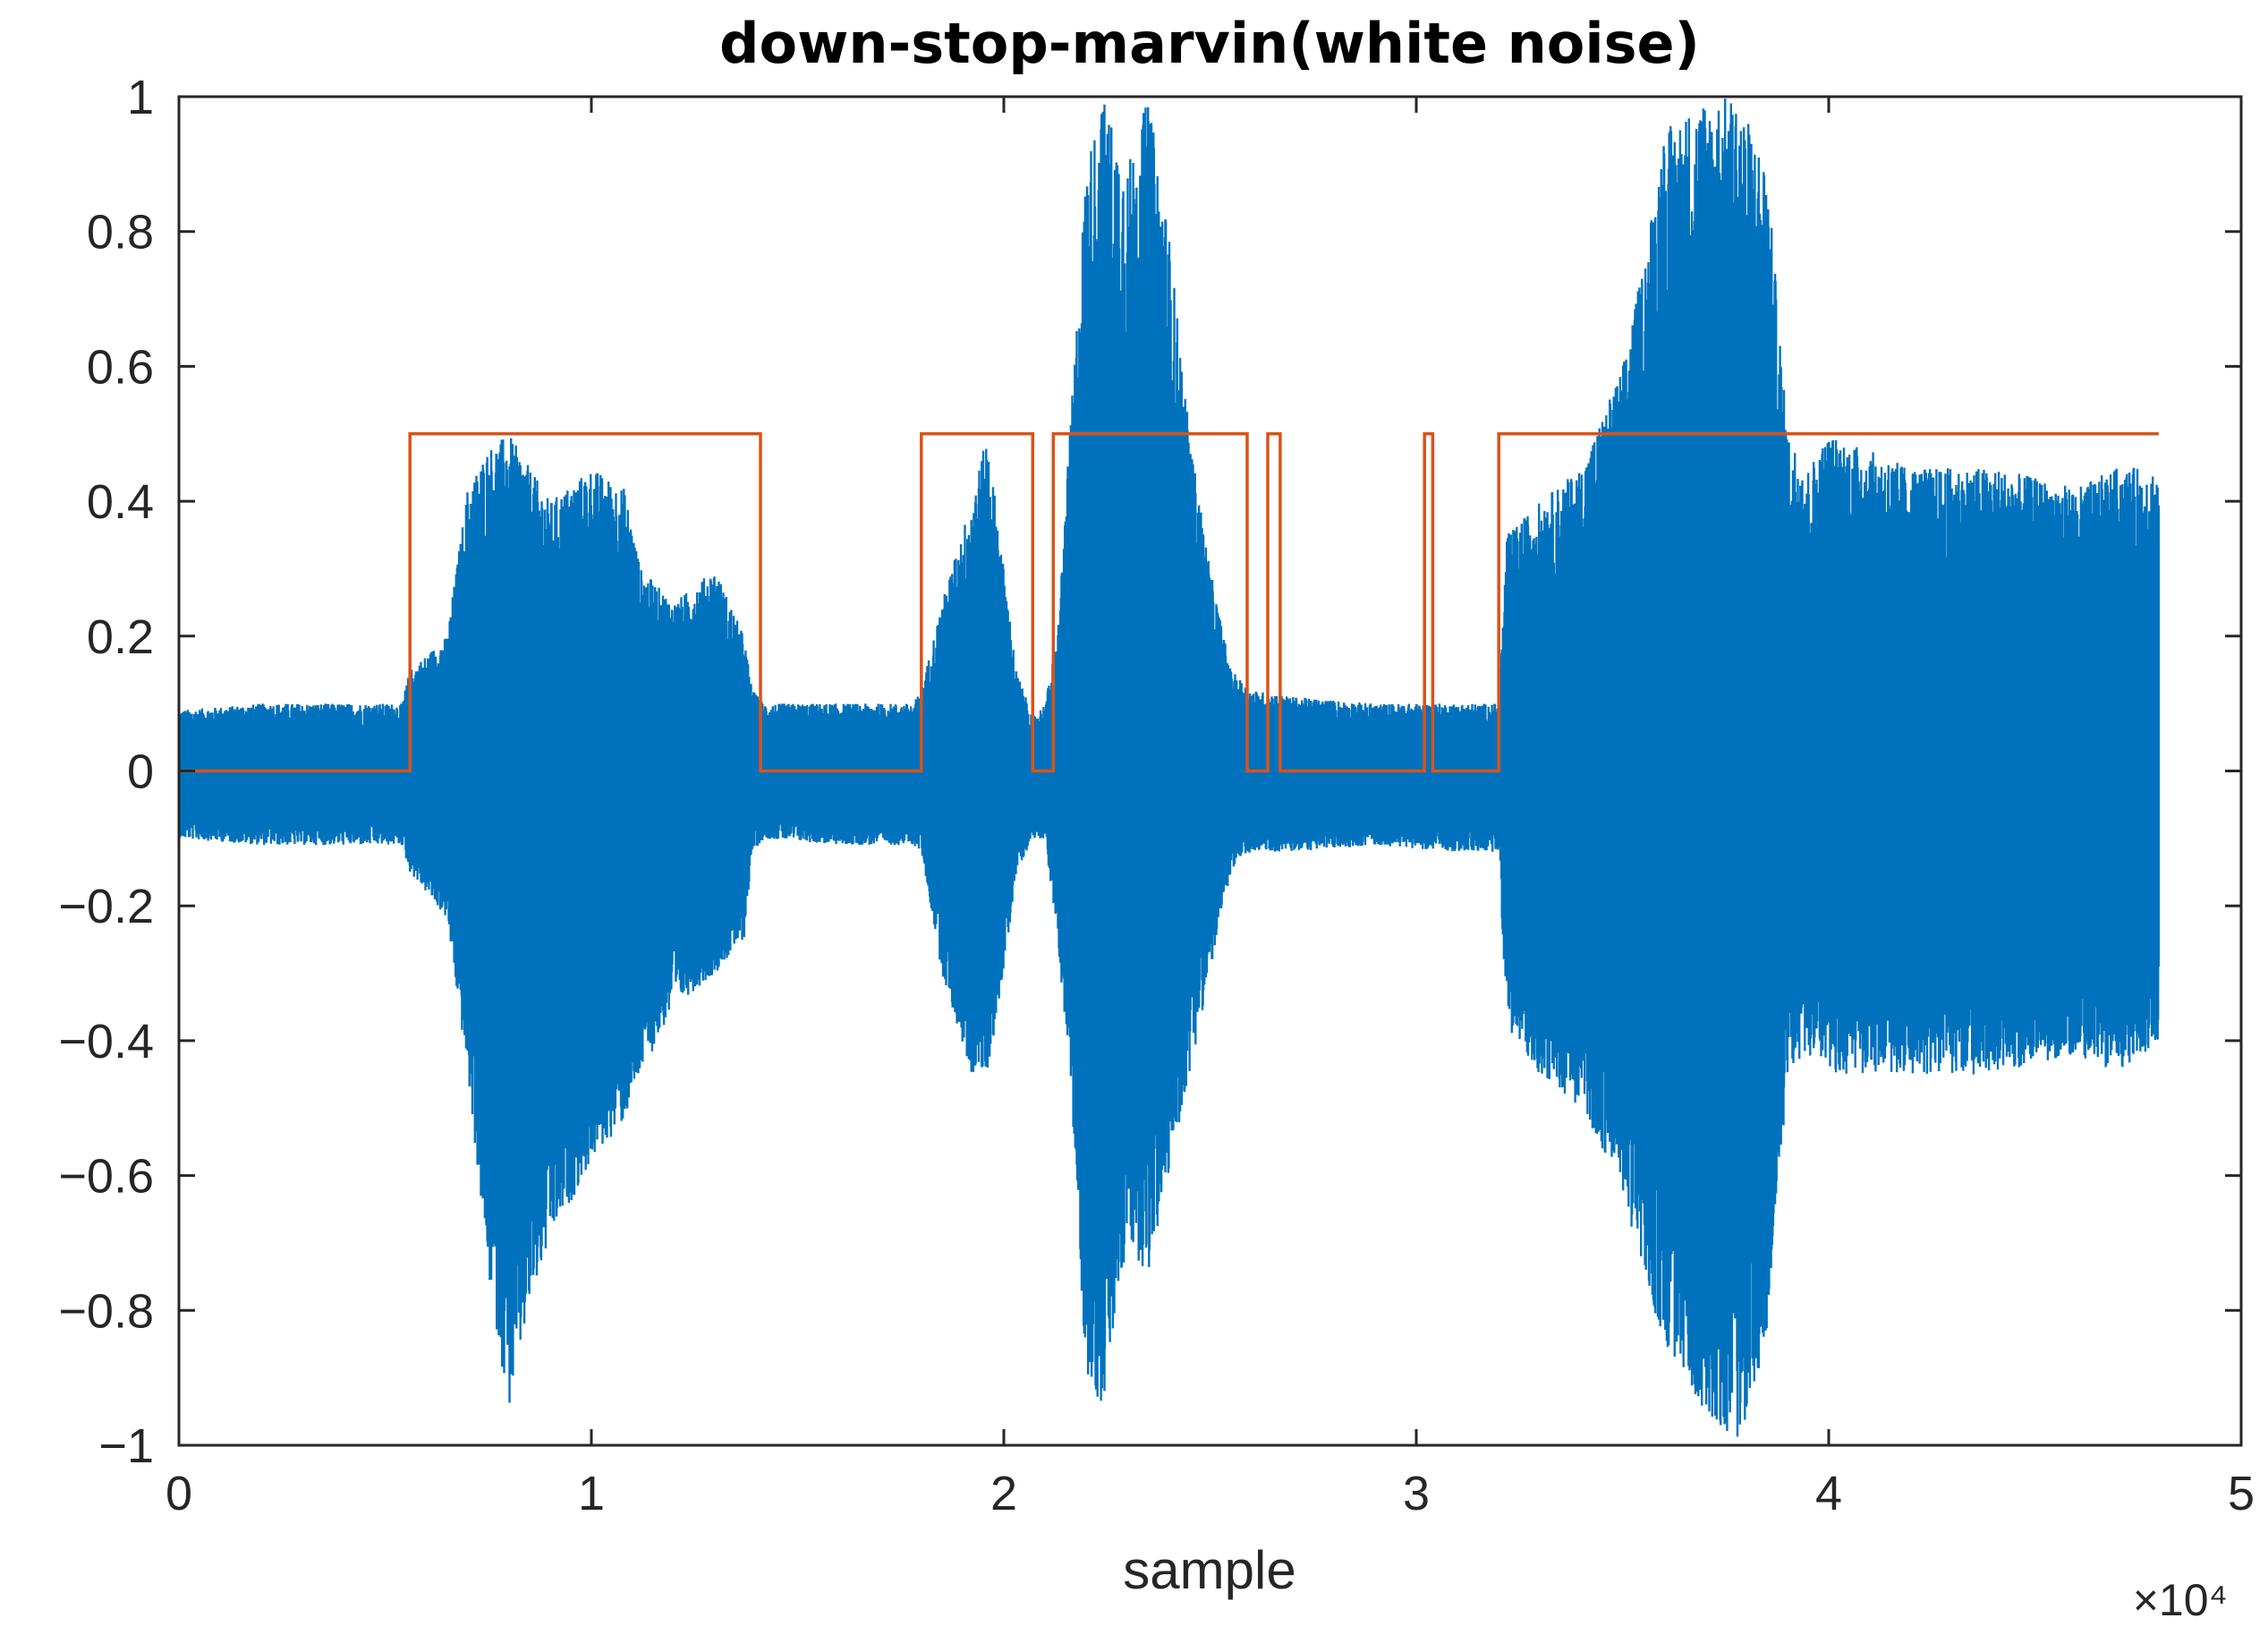 The width and height of the screenshot is (2268, 1635). What do you see at coordinates (120, 367) in the screenshot?
I see `y-tick-label: 0.6` at bounding box center [120, 367].